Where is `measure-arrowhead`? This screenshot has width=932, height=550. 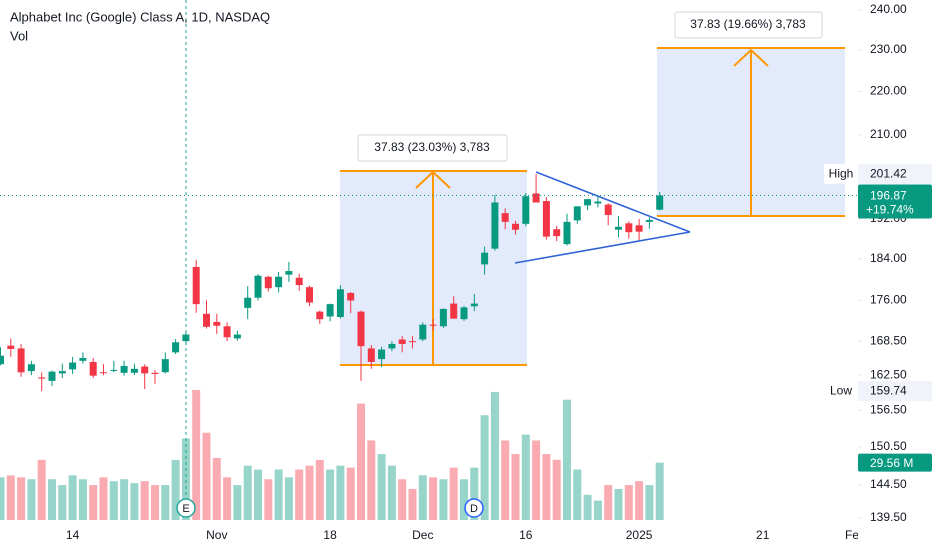 measure-arrowhead is located at coordinates (751, 57).